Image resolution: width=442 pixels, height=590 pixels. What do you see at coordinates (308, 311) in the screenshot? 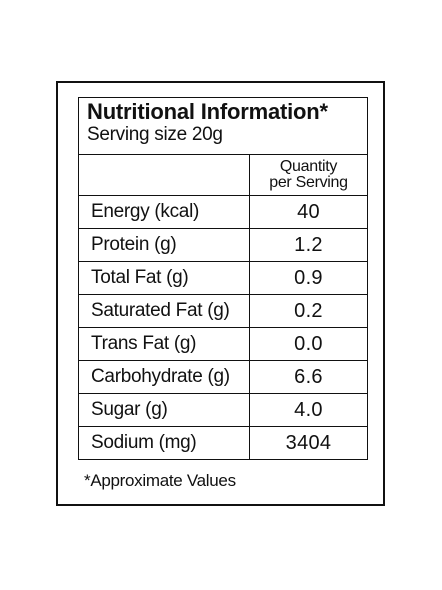
I see `nutrient-value: 0.2` at bounding box center [308, 311].